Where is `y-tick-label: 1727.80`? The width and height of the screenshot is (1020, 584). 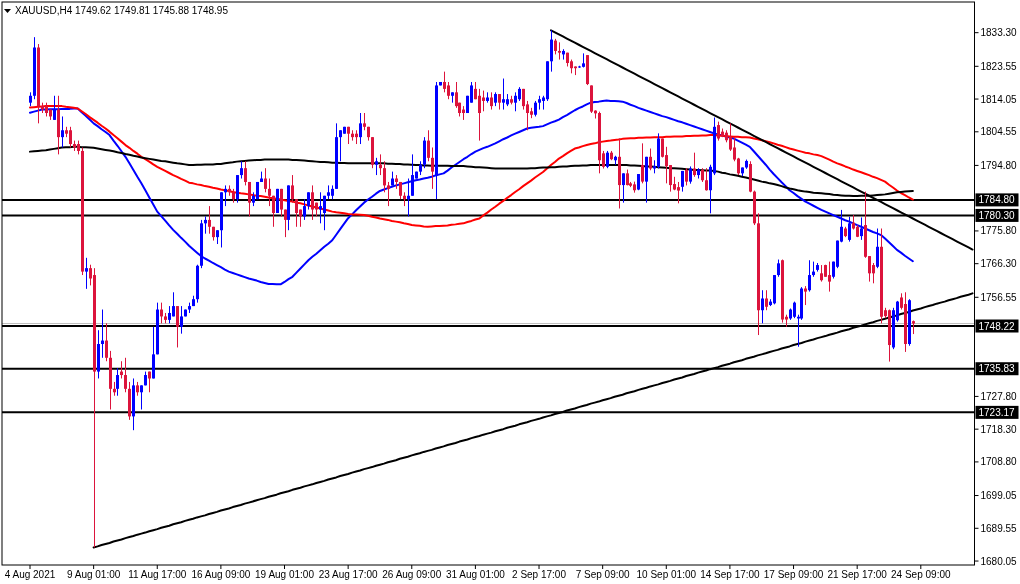
y-tick-label: 1727.80 is located at coordinates (999, 396).